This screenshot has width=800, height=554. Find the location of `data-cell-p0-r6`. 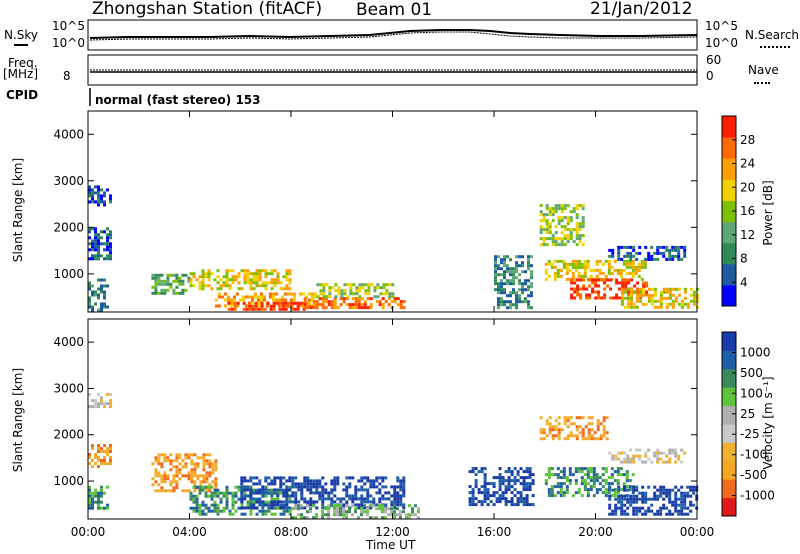

data-cell-p0-r6 is located at coordinates (274, 309).